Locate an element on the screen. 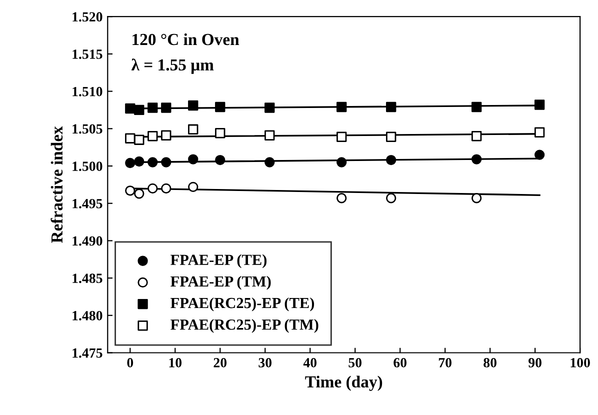 The height and width of the screenshot is (415, 598). y-tick-label: 1.495 is located at coordinates (87, 203).